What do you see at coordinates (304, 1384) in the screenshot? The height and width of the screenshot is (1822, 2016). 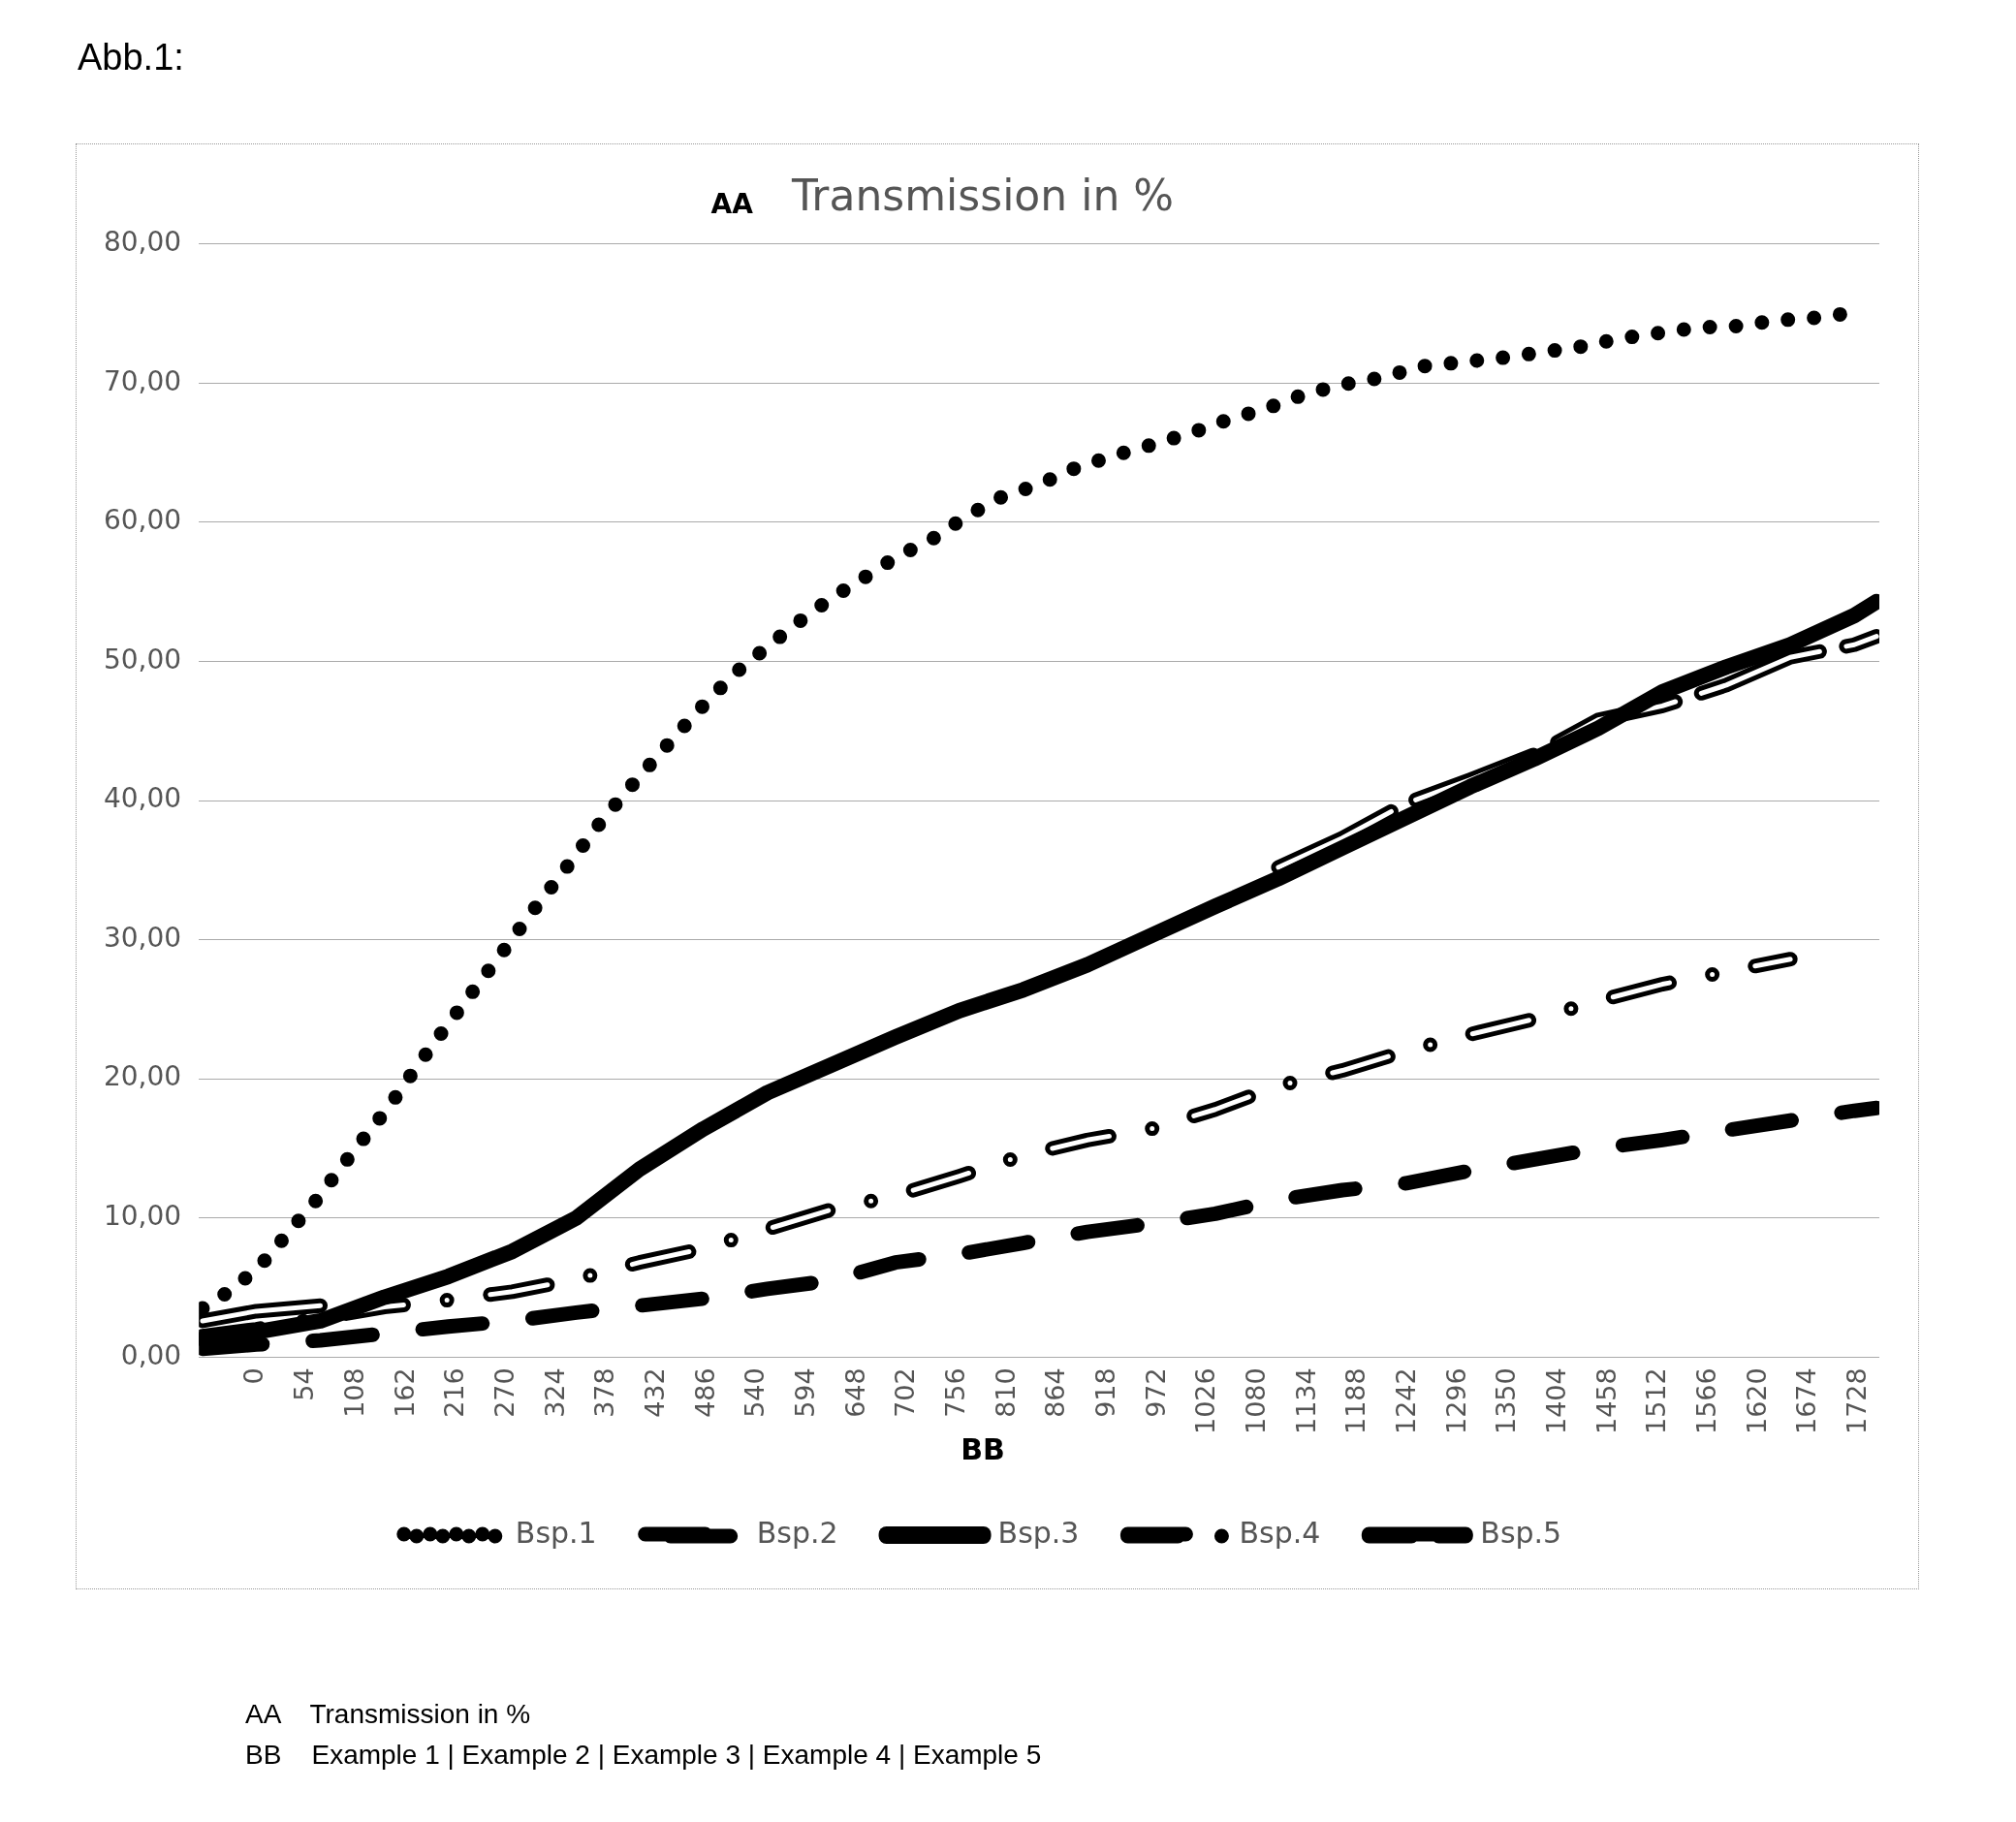 I see `x-tick-label: 54` at bounding box center [304, 1384].